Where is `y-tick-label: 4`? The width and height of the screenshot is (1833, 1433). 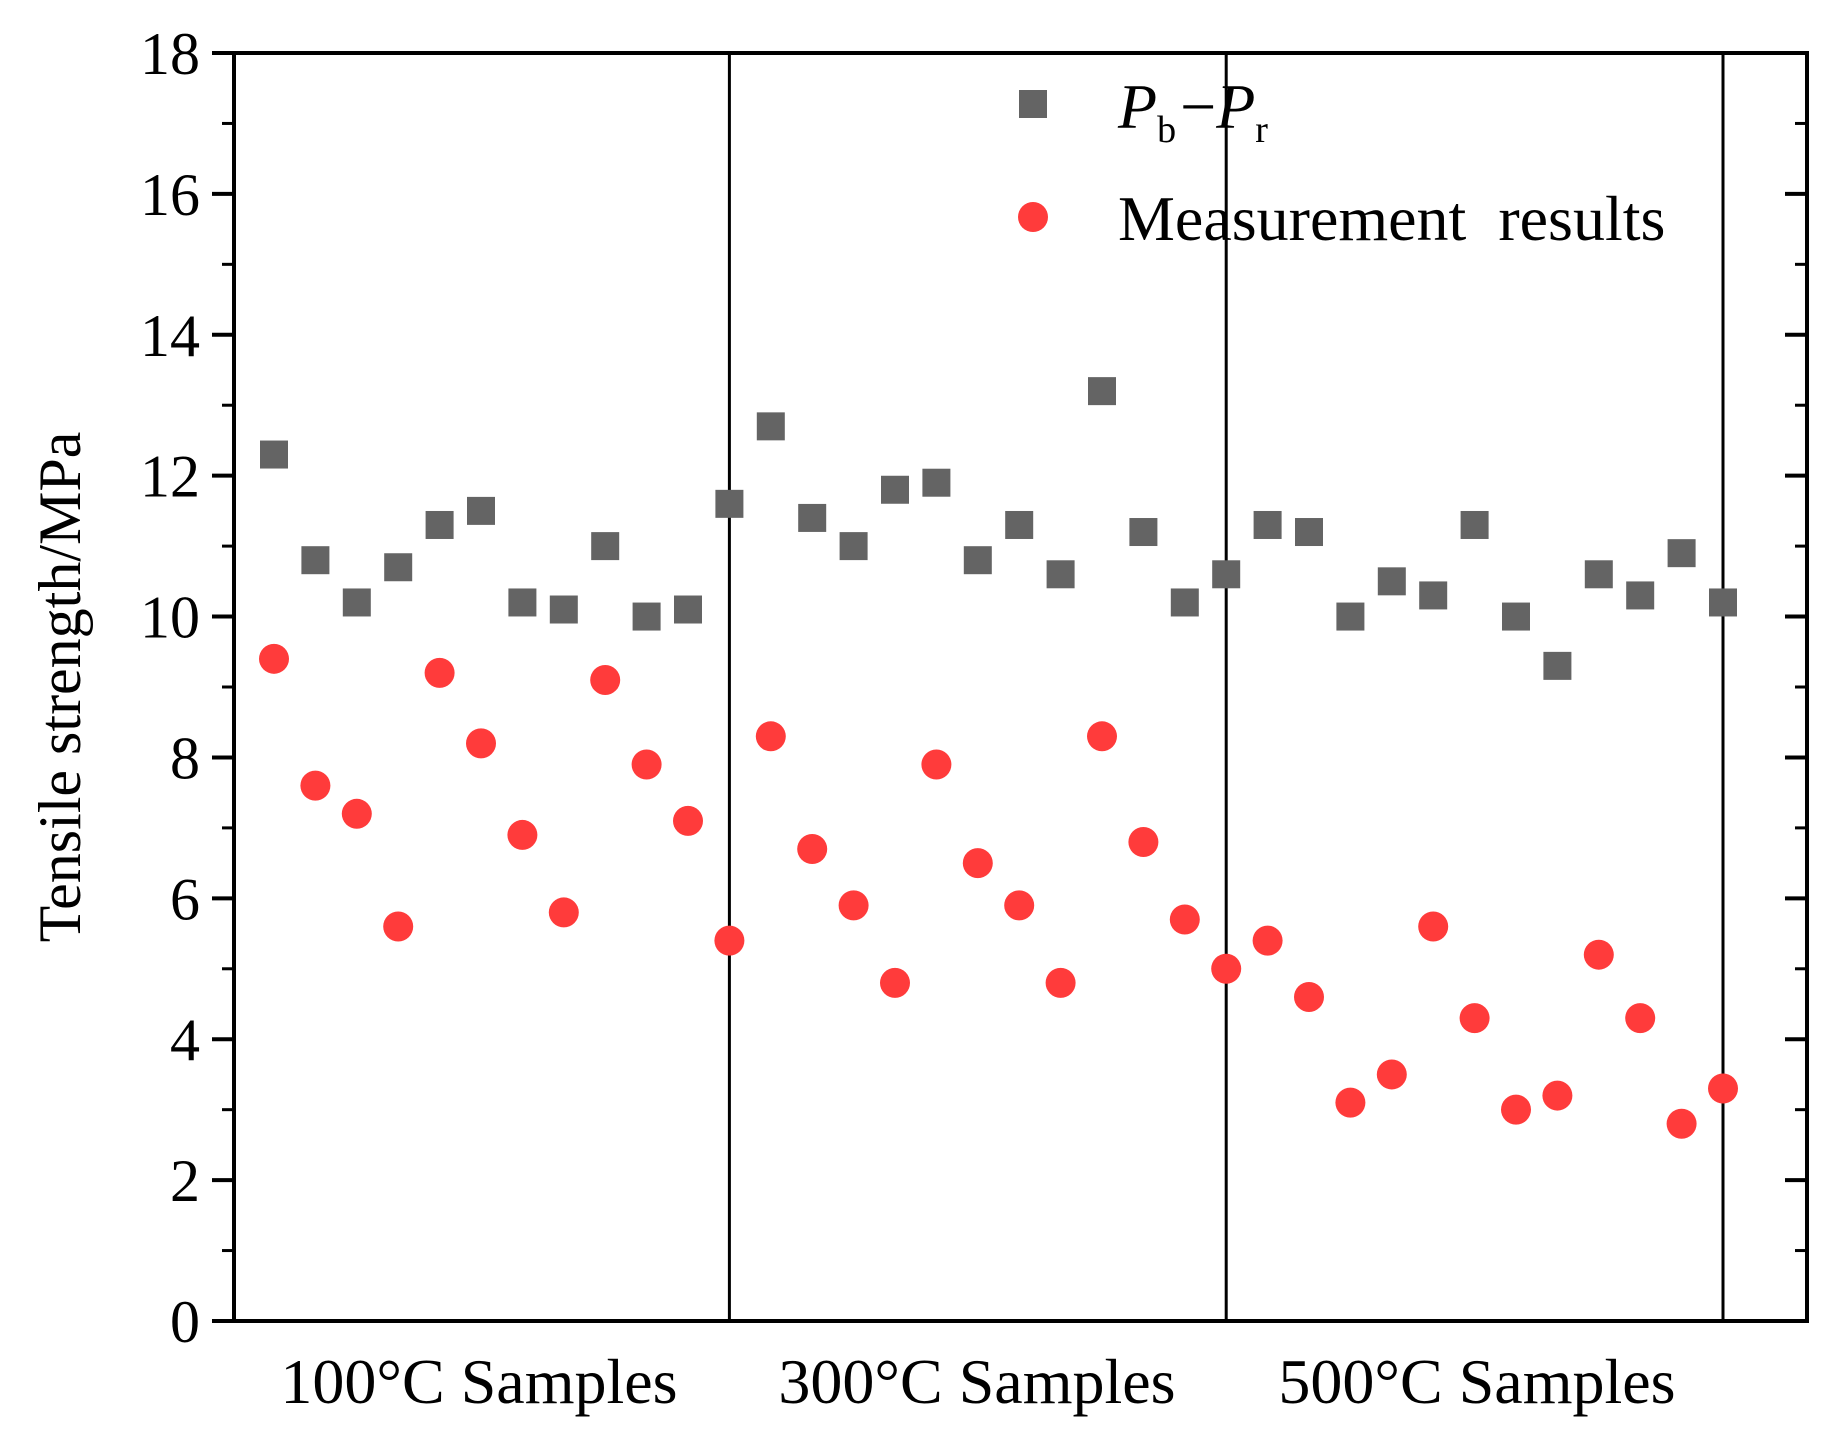
y-tick-label: 4 is located at coordinates (185, 1040).